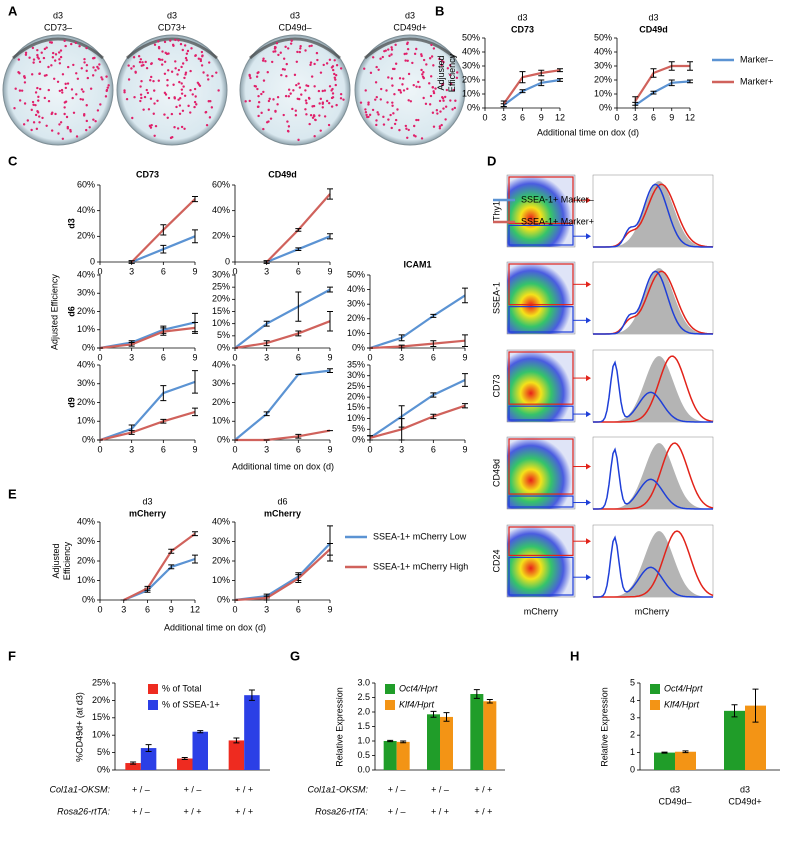 The image size is (800, 845). What do you see at coordinates (356, 274) in the screenshot?
I see `y-tick-label: 50%` at bounding box center [356, 274].